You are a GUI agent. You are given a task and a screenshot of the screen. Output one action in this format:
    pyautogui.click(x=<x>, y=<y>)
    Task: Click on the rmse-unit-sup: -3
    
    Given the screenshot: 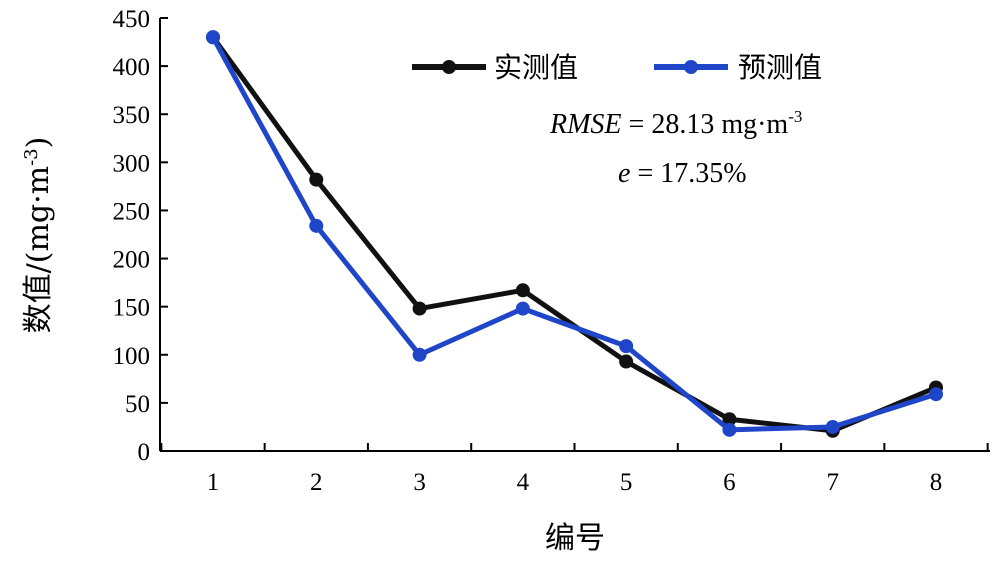 What is the action you would take?
    pyautogui.click(x=795, y=116)
    